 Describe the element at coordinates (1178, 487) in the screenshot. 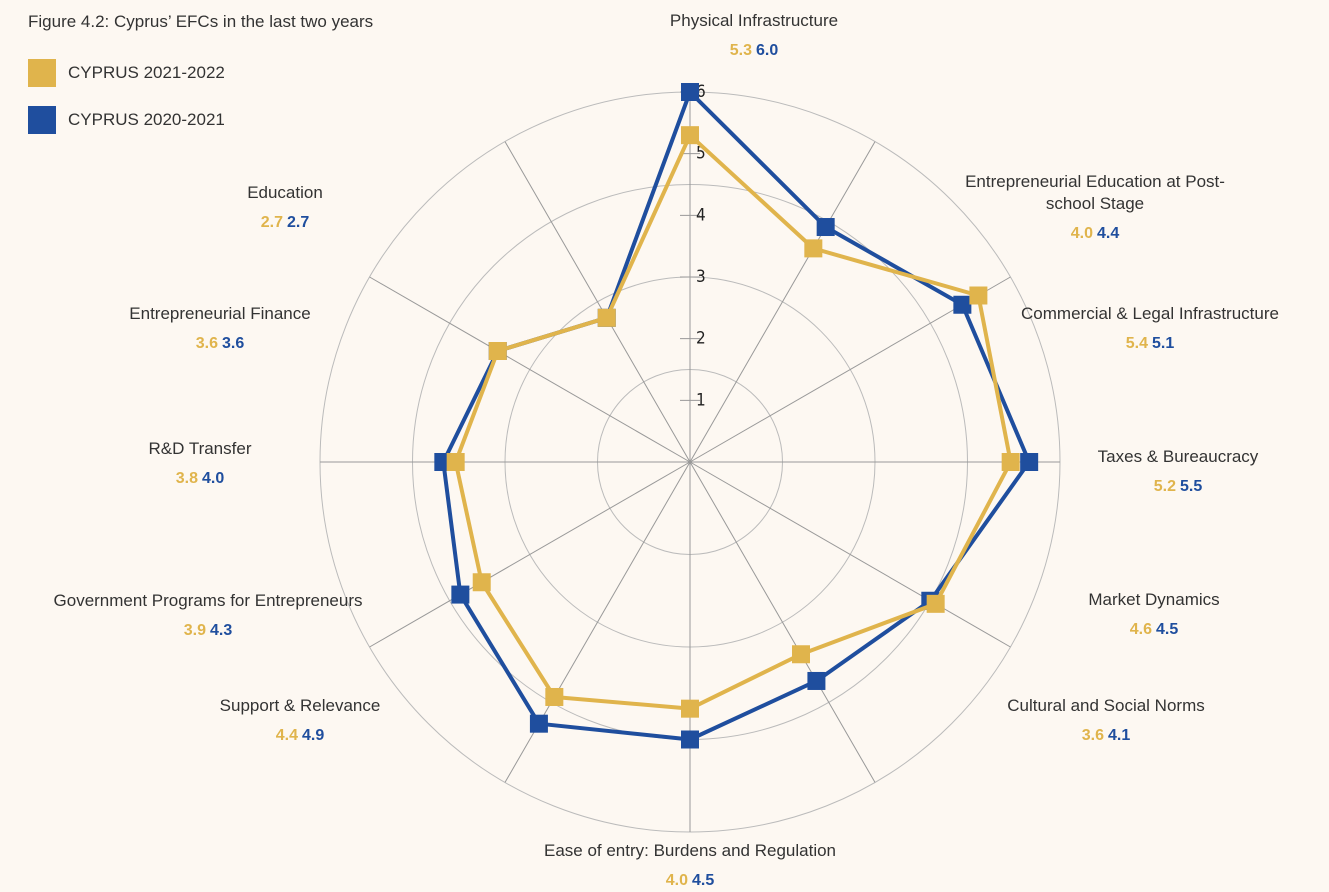

I see `value-labels: 5.2 5.5` at that location.